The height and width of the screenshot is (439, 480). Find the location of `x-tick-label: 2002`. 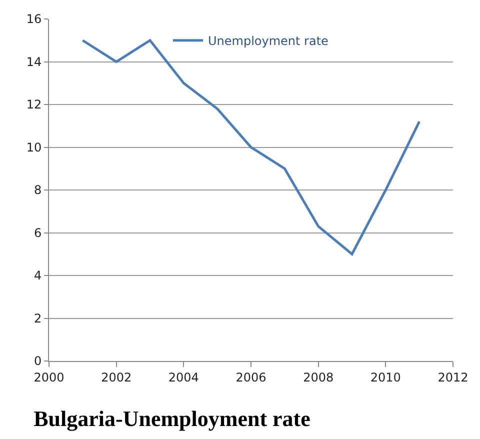

x-tick-label: 2002 is located at coordinates (116, 377).